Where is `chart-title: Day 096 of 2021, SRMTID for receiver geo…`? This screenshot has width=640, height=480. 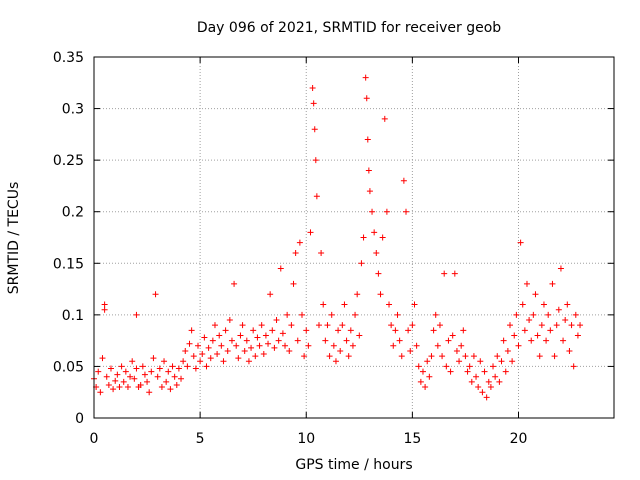
chart-title: Day 096 of 2021, SRMTID for receiver geo… is located at coordinates (349, 28).